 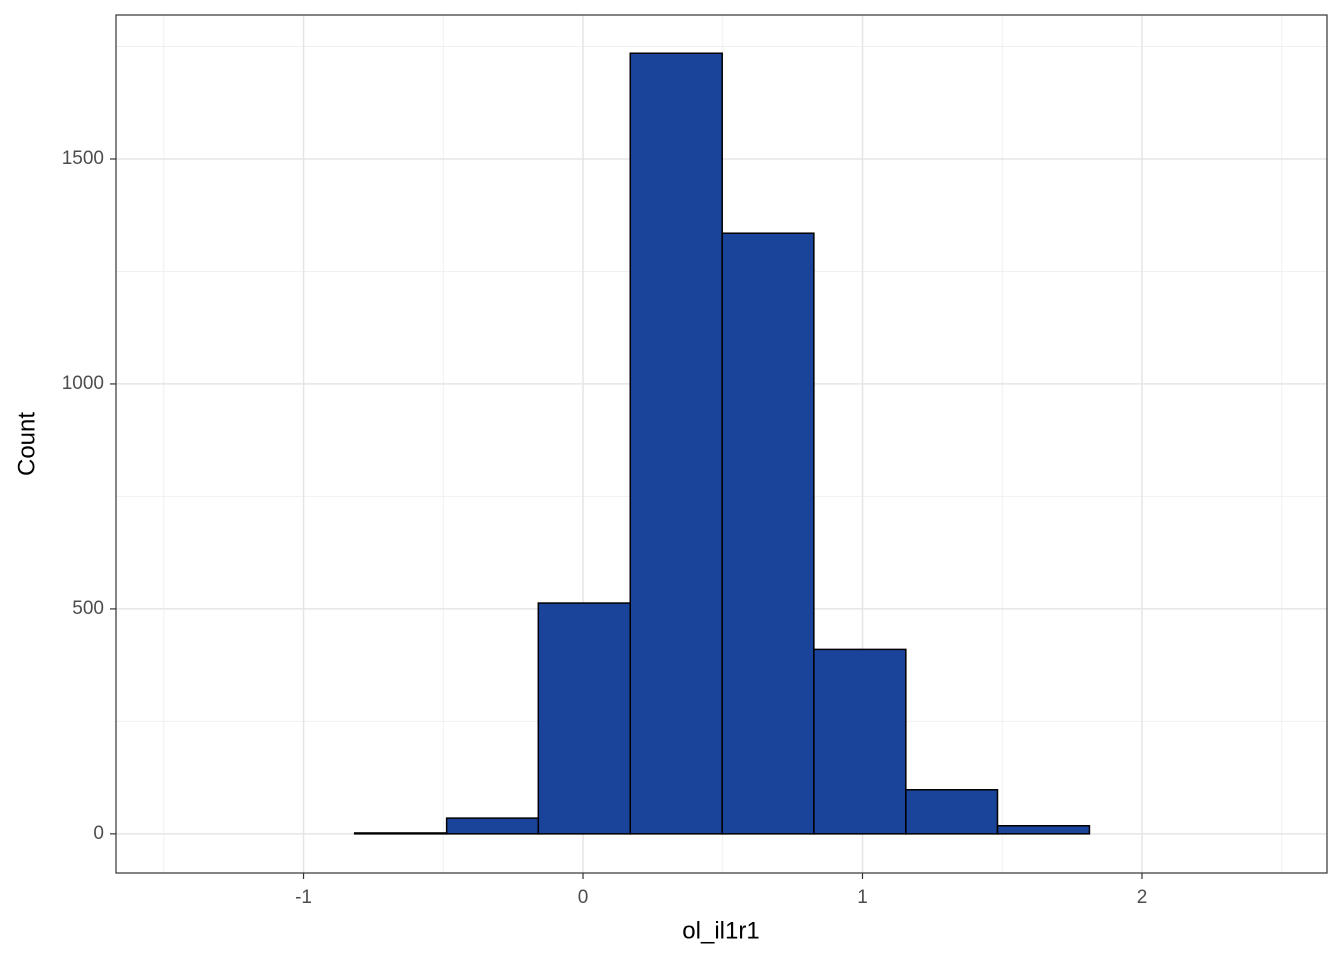 What do you see at coordinates (83, 158) in the screenshot?
I see `y-tick-label: 1500` at bounding box center [83, 158].